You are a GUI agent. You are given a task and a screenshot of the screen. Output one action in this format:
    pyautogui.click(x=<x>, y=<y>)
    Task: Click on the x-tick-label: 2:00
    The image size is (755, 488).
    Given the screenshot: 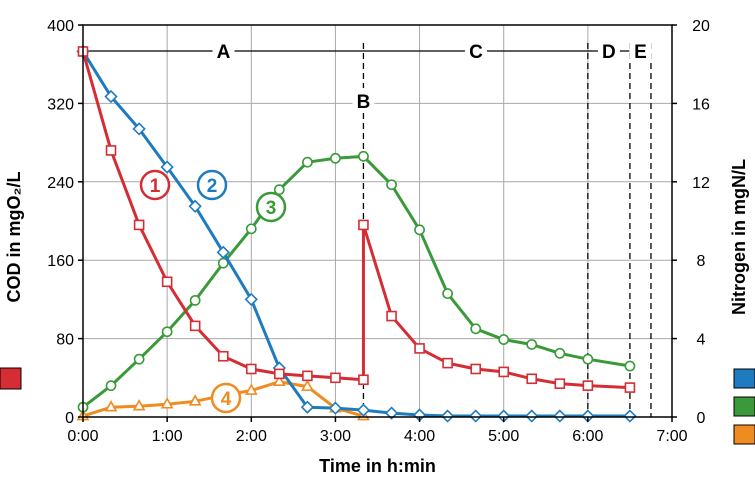 What is the action you would take?
    pyautogui.click(x=251, y=436)
    